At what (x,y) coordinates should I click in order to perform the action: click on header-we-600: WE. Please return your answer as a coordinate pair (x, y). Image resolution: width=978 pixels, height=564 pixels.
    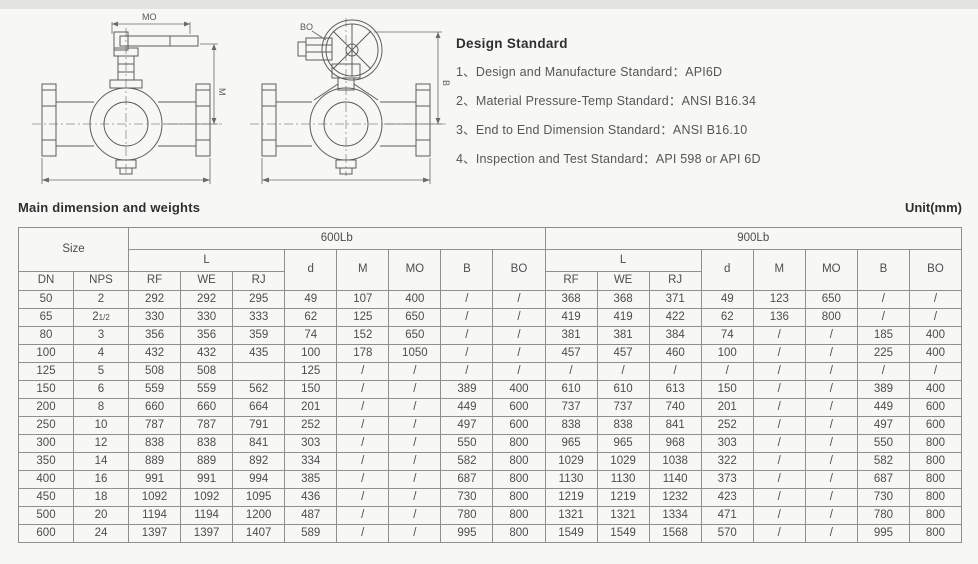
    Looking at the image, I should click on (207, 281).